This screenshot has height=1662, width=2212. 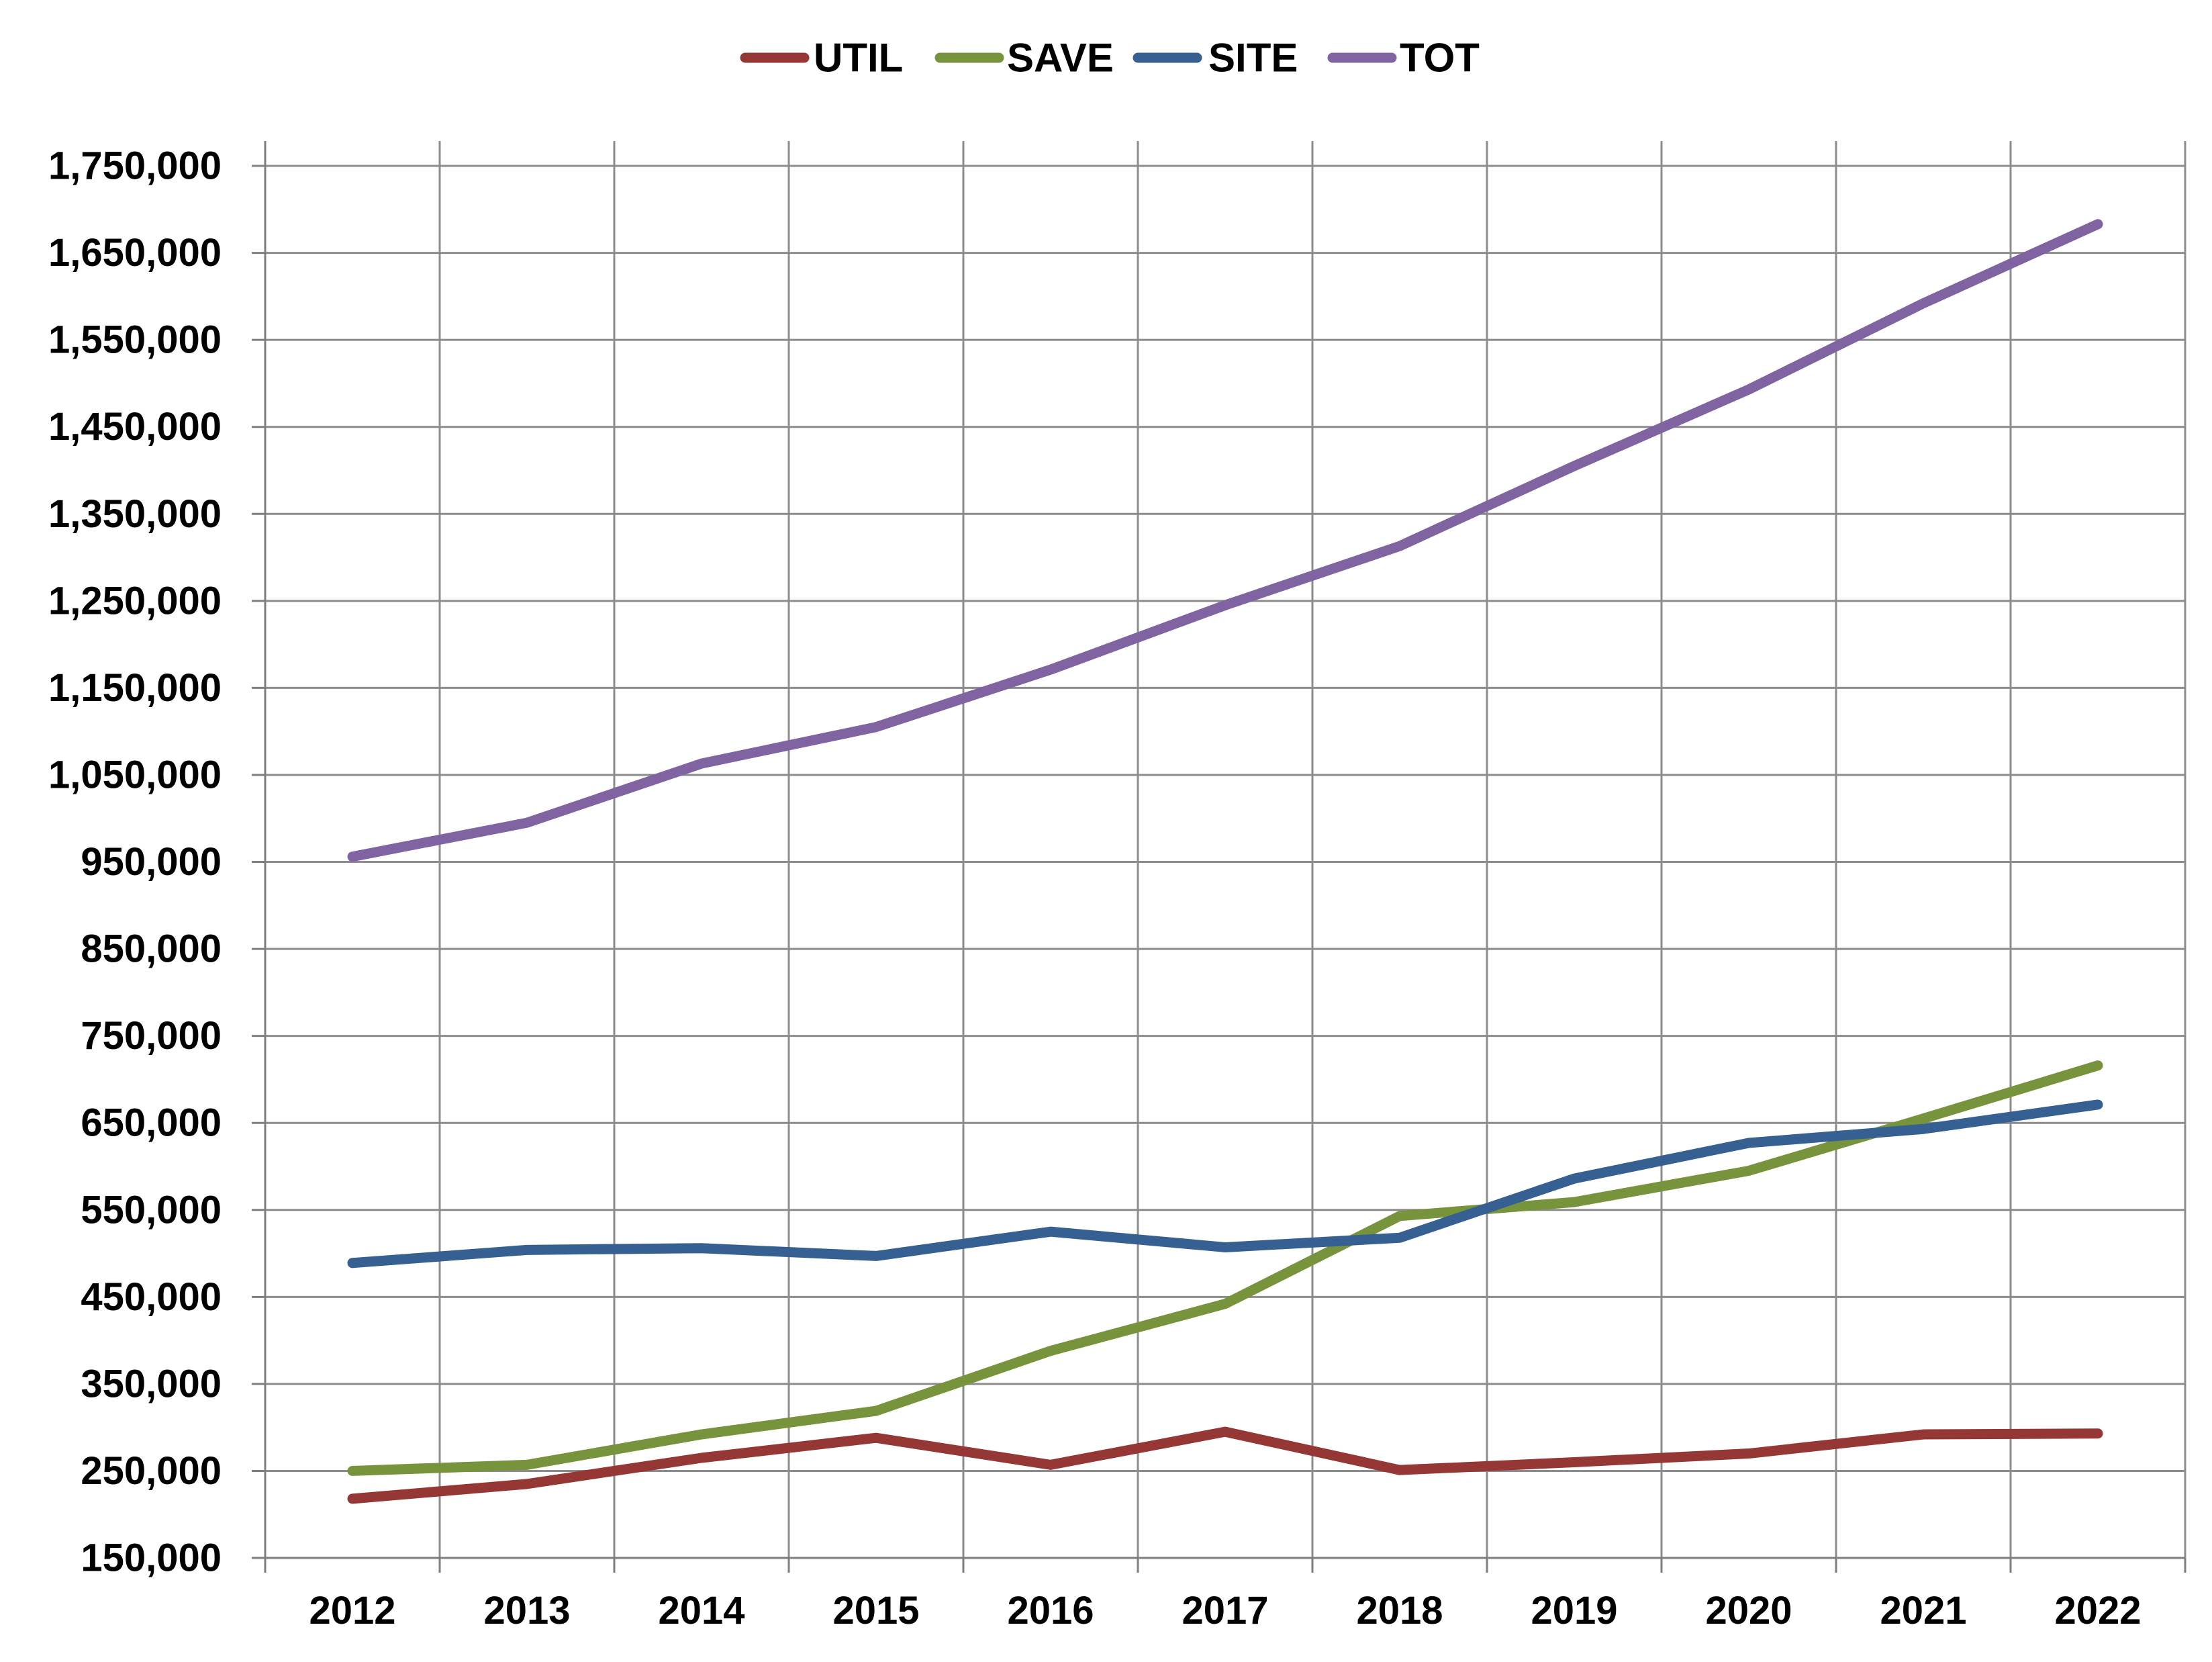 What do you see at coordinates (151, 1384) in the screenshot?
I see `y-tick-label: 350,000` at bounding box center [151, 1384].